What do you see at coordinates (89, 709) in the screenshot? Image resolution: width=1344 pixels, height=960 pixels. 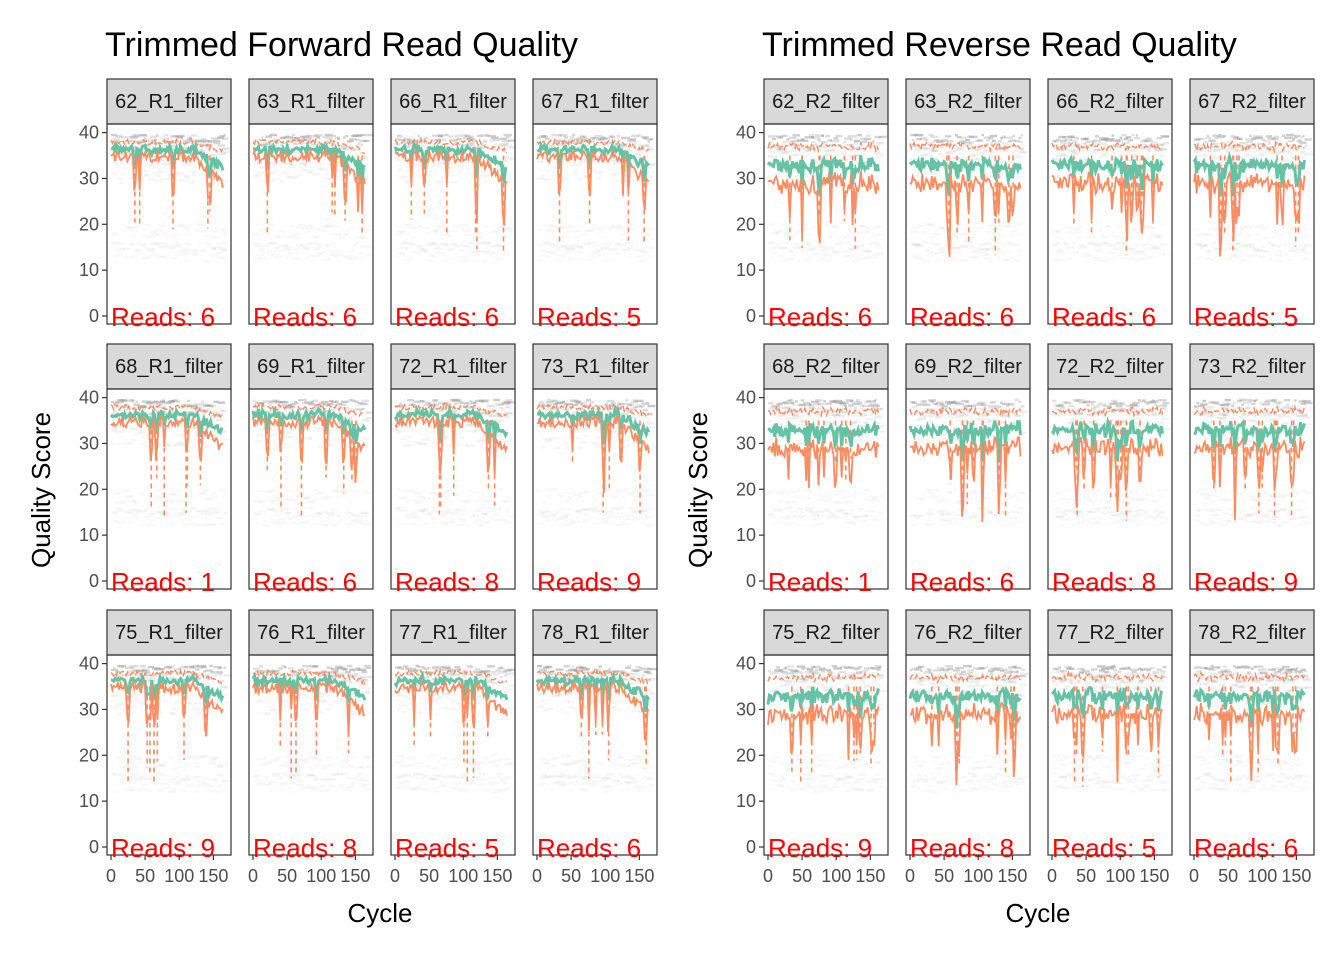 I see `y-tick-label: 30` at bounding box center [89, 709].